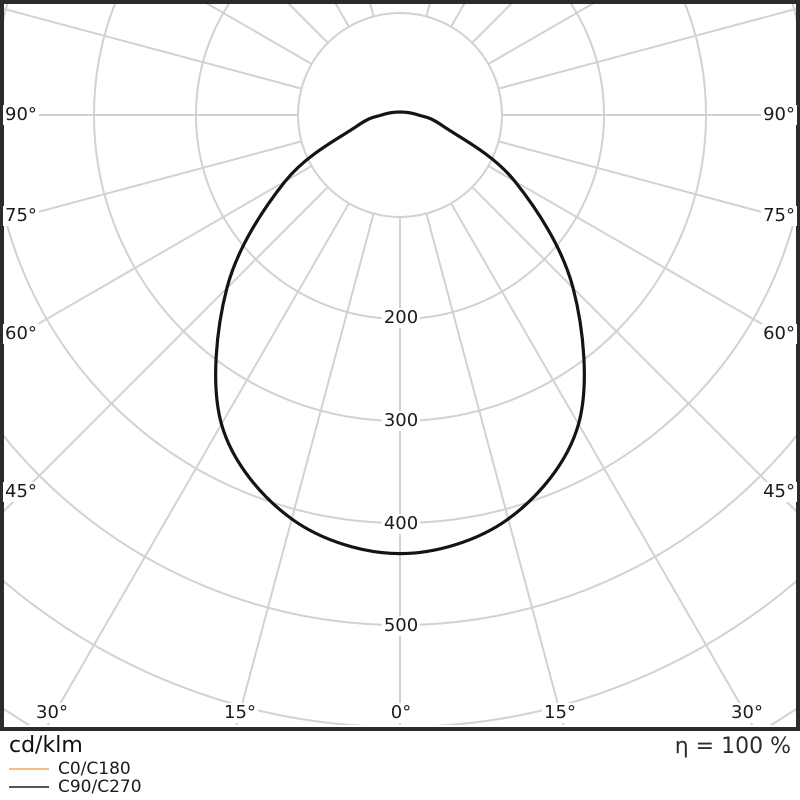  What do you see at coordinates (100, 786) in the screenshot?
I see `legend-label-c90-c270: C90/C270` at bounding box center [100, 786].